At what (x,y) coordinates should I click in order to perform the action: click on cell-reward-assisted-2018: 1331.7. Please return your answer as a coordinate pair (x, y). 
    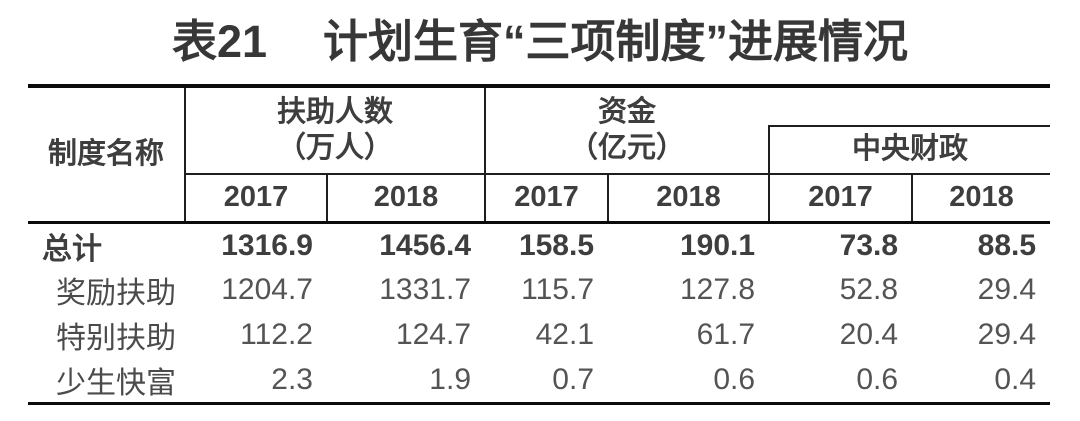
    Looking at the image, I should click on (425, 289).